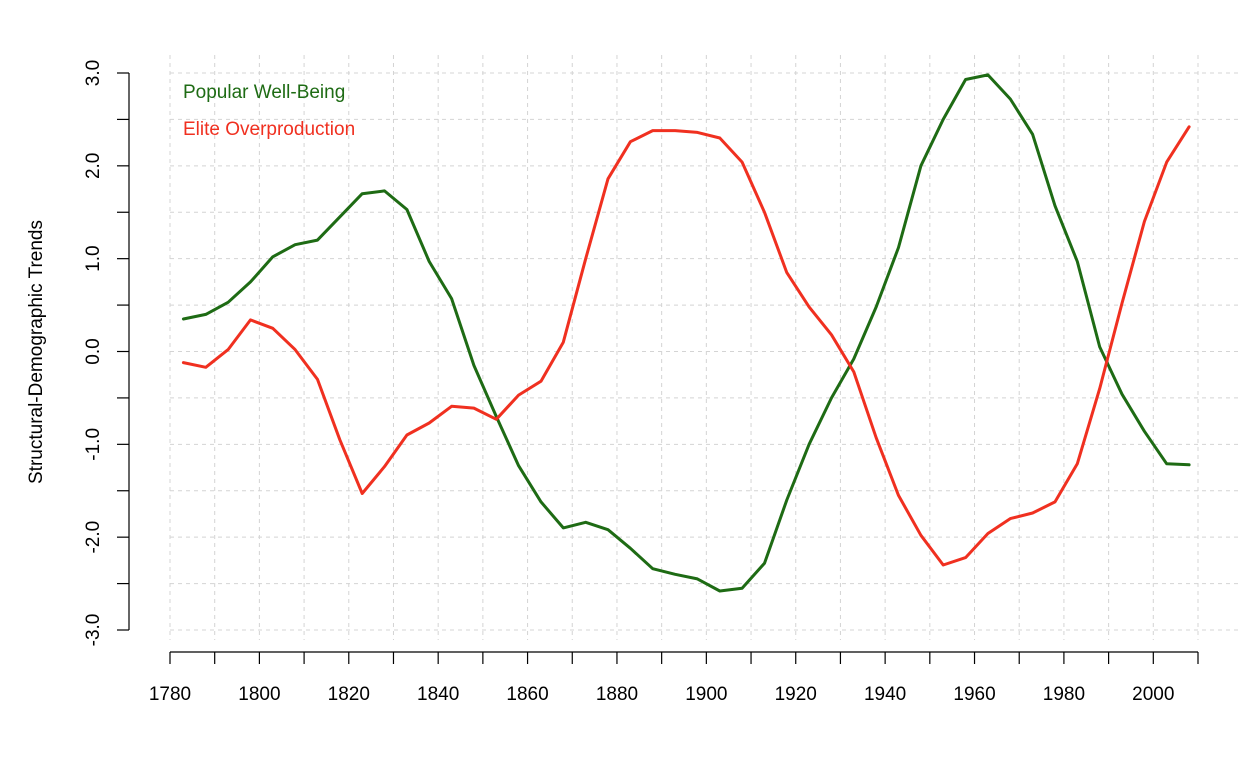 This screenshot has width=1258, height=758. I want to click on legend: Popular Well-Being Elite Overproduction, so click(269, 111).